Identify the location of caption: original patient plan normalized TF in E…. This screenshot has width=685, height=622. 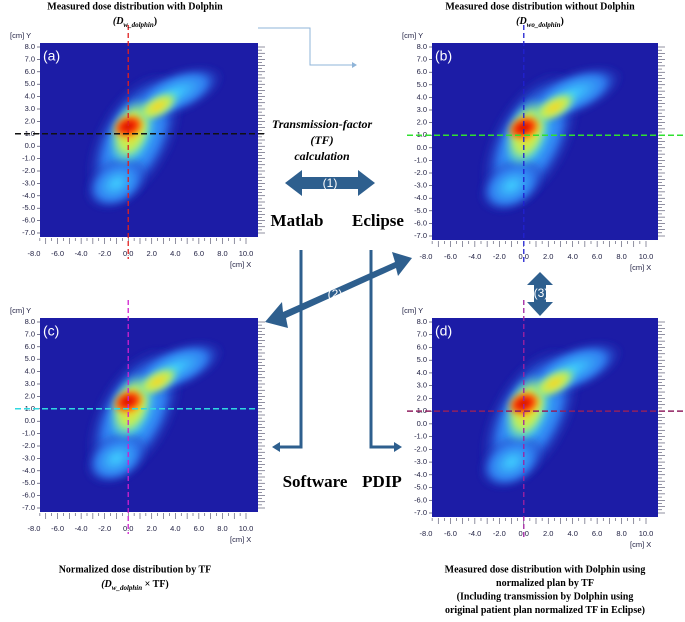
(545, 610).